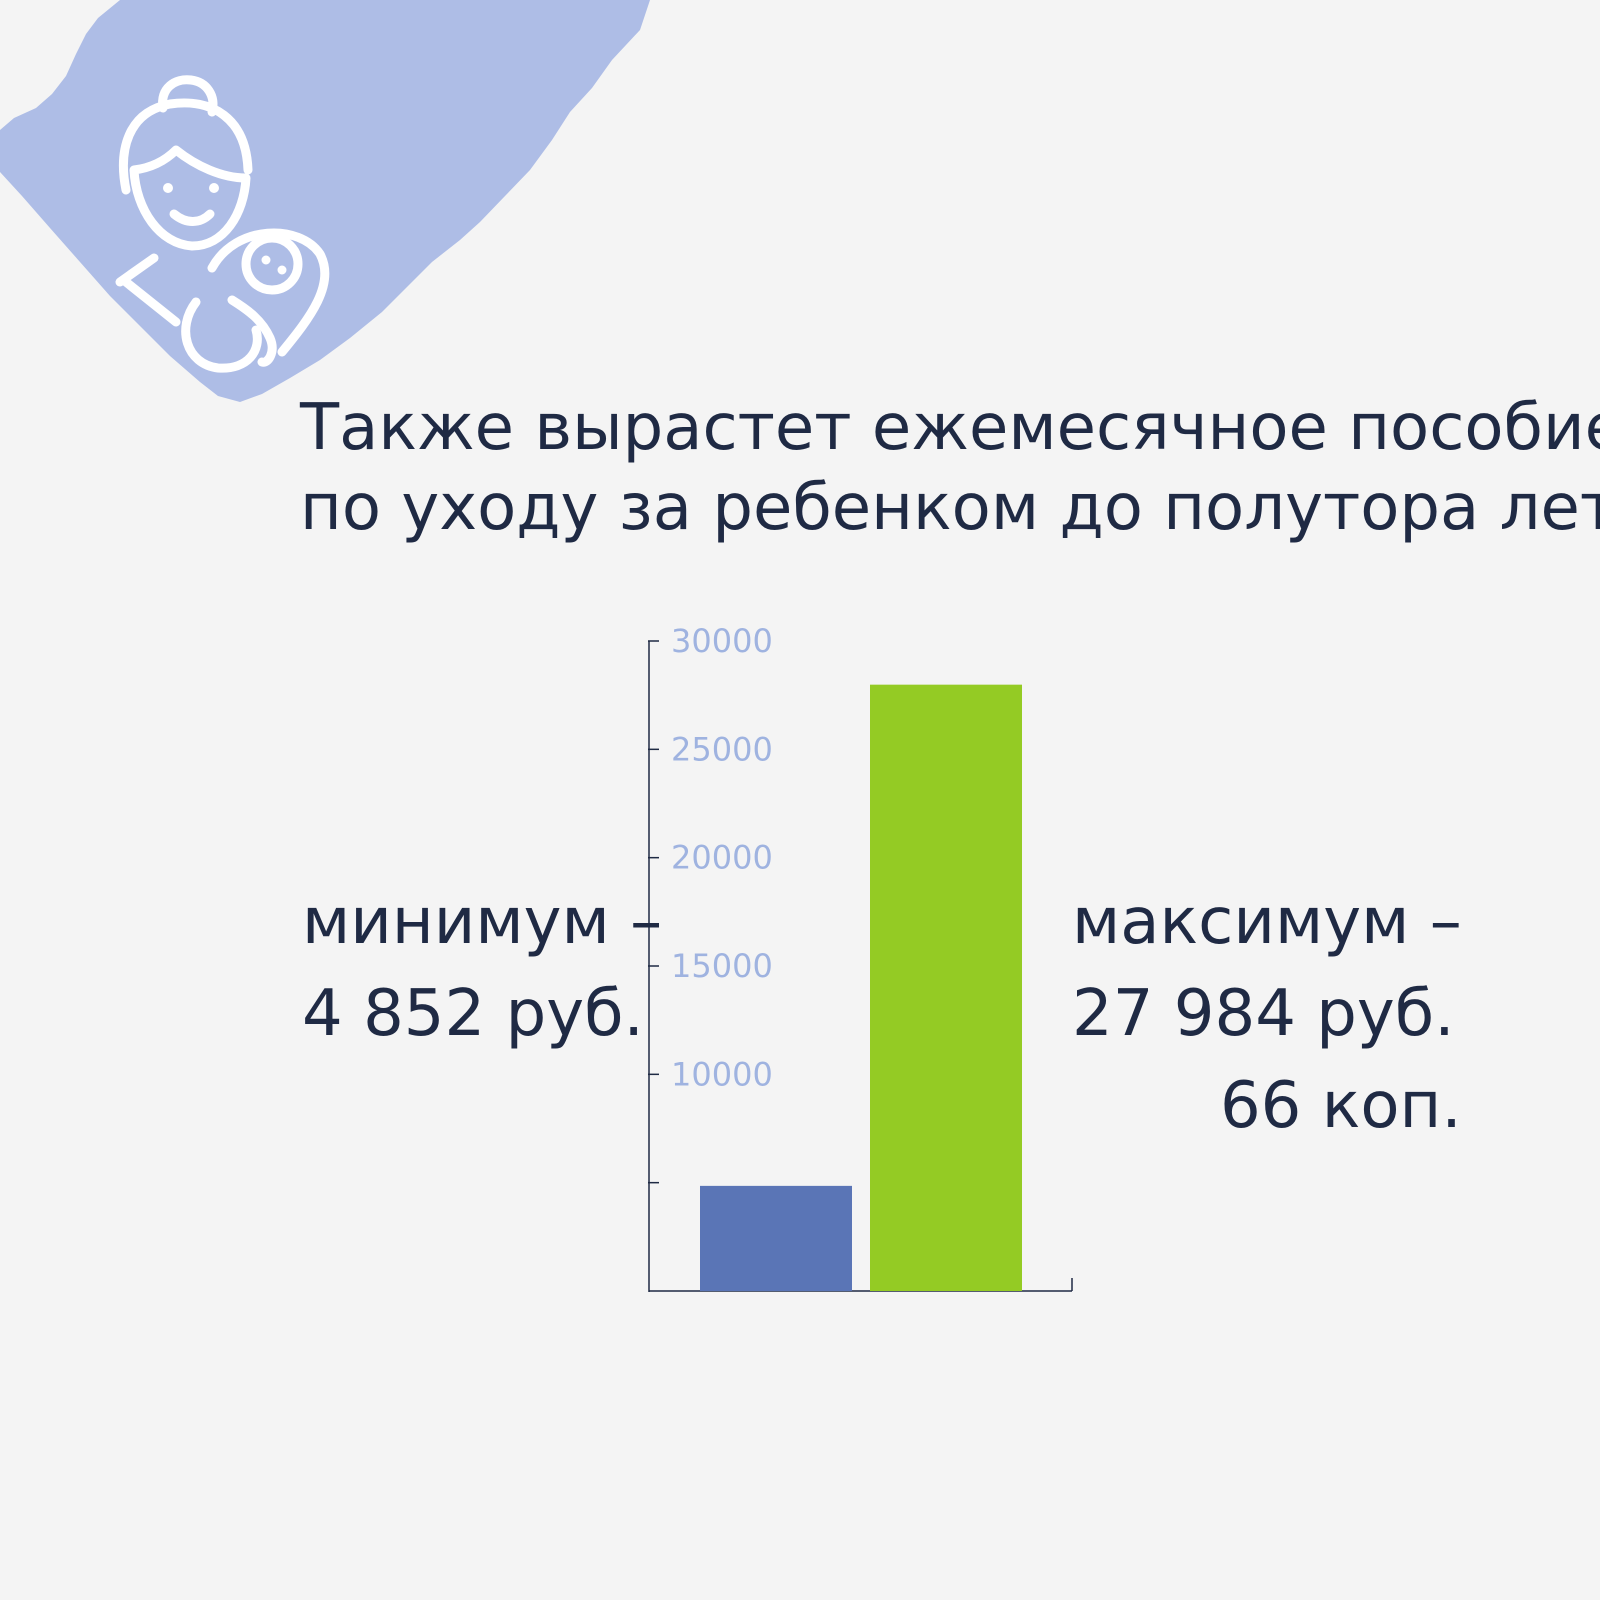 The image size is (1600, 1600). What do you see at coordinates (473, 1014) in the screenshot?
I see `minimum-value: 4 852 руб.` at bounding box center [473, 1014].